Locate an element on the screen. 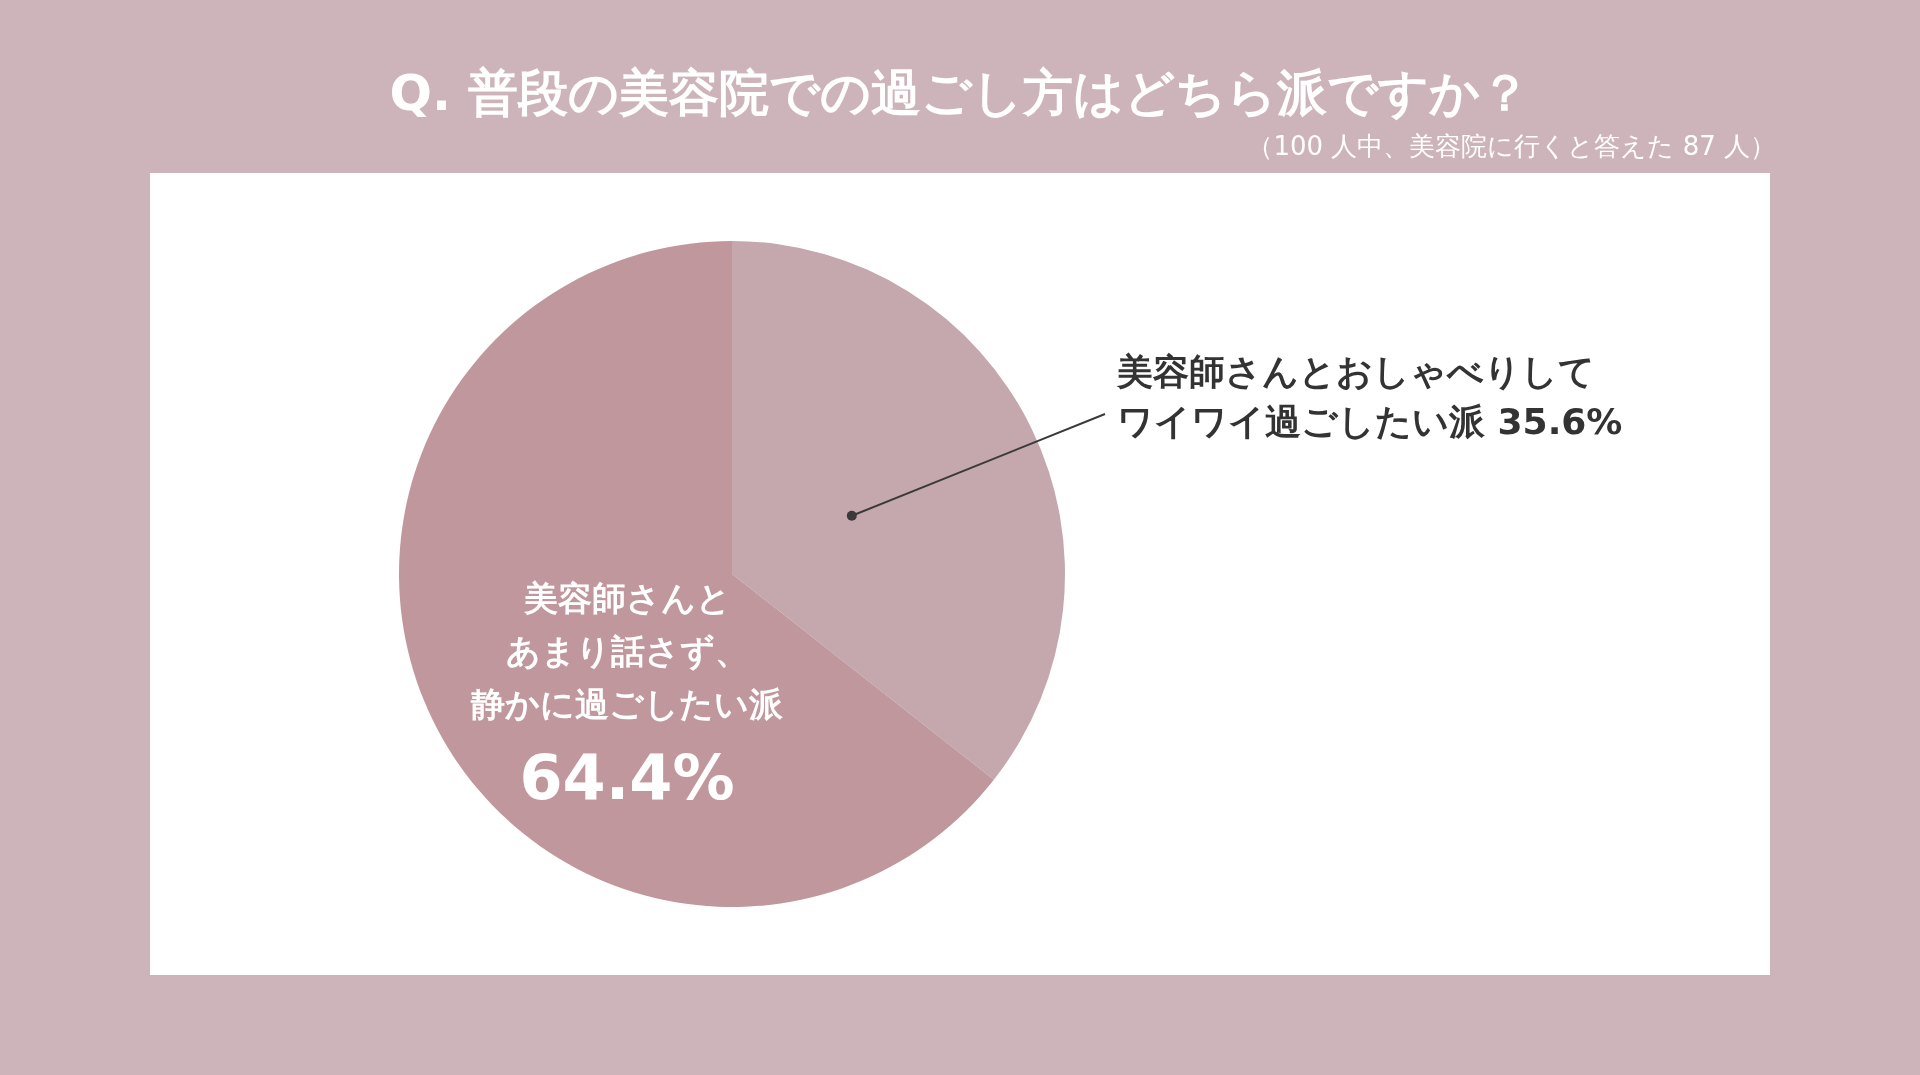  chart-subtitle: （100 人中、美容院に行くと答えた 87 人） is located at coordinates (1511, 146).